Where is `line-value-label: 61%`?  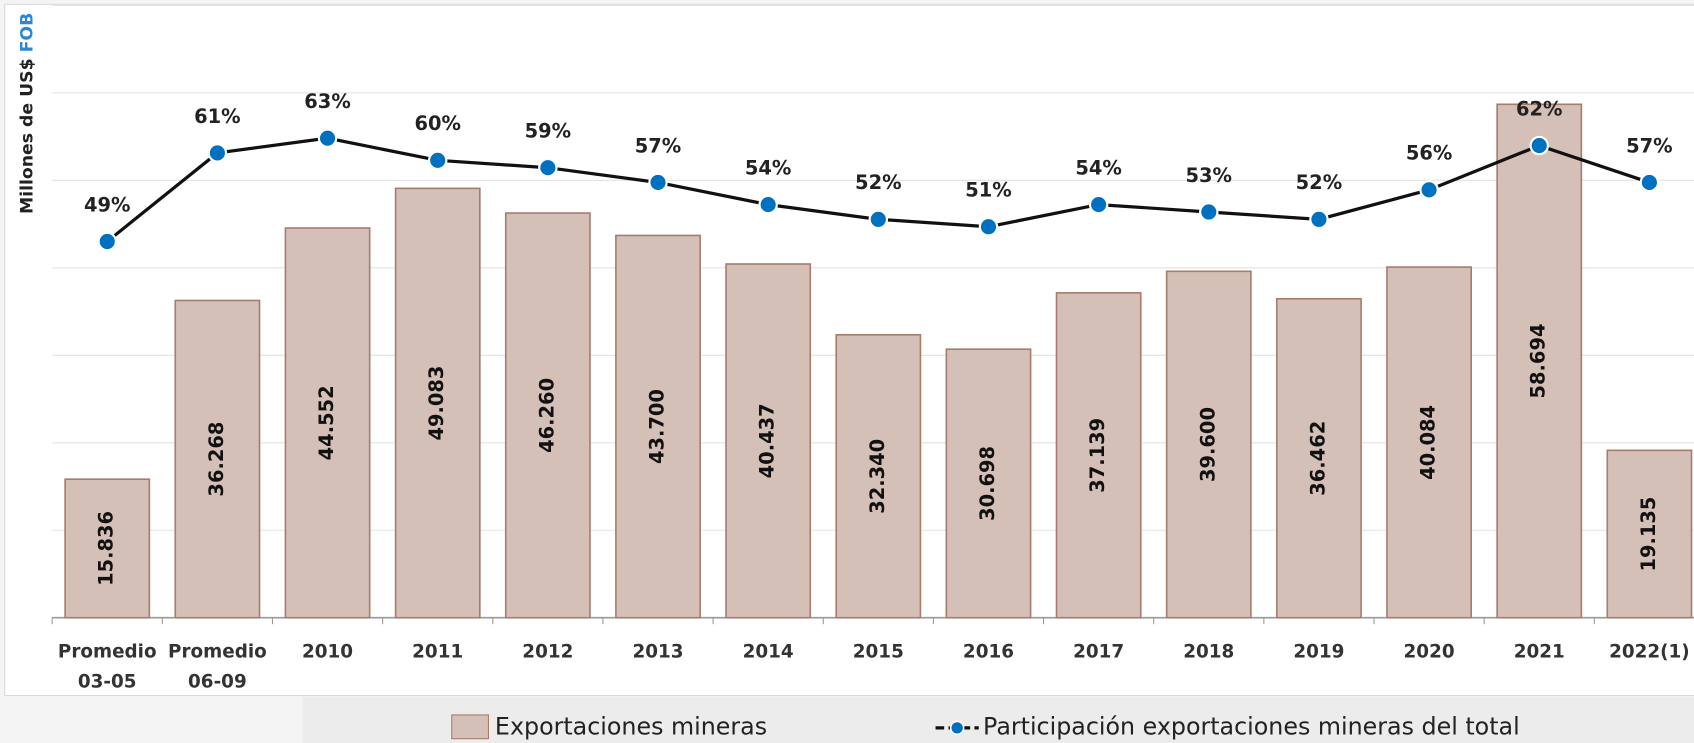
line-value-label: 61% is located at coordinates (217, 116).